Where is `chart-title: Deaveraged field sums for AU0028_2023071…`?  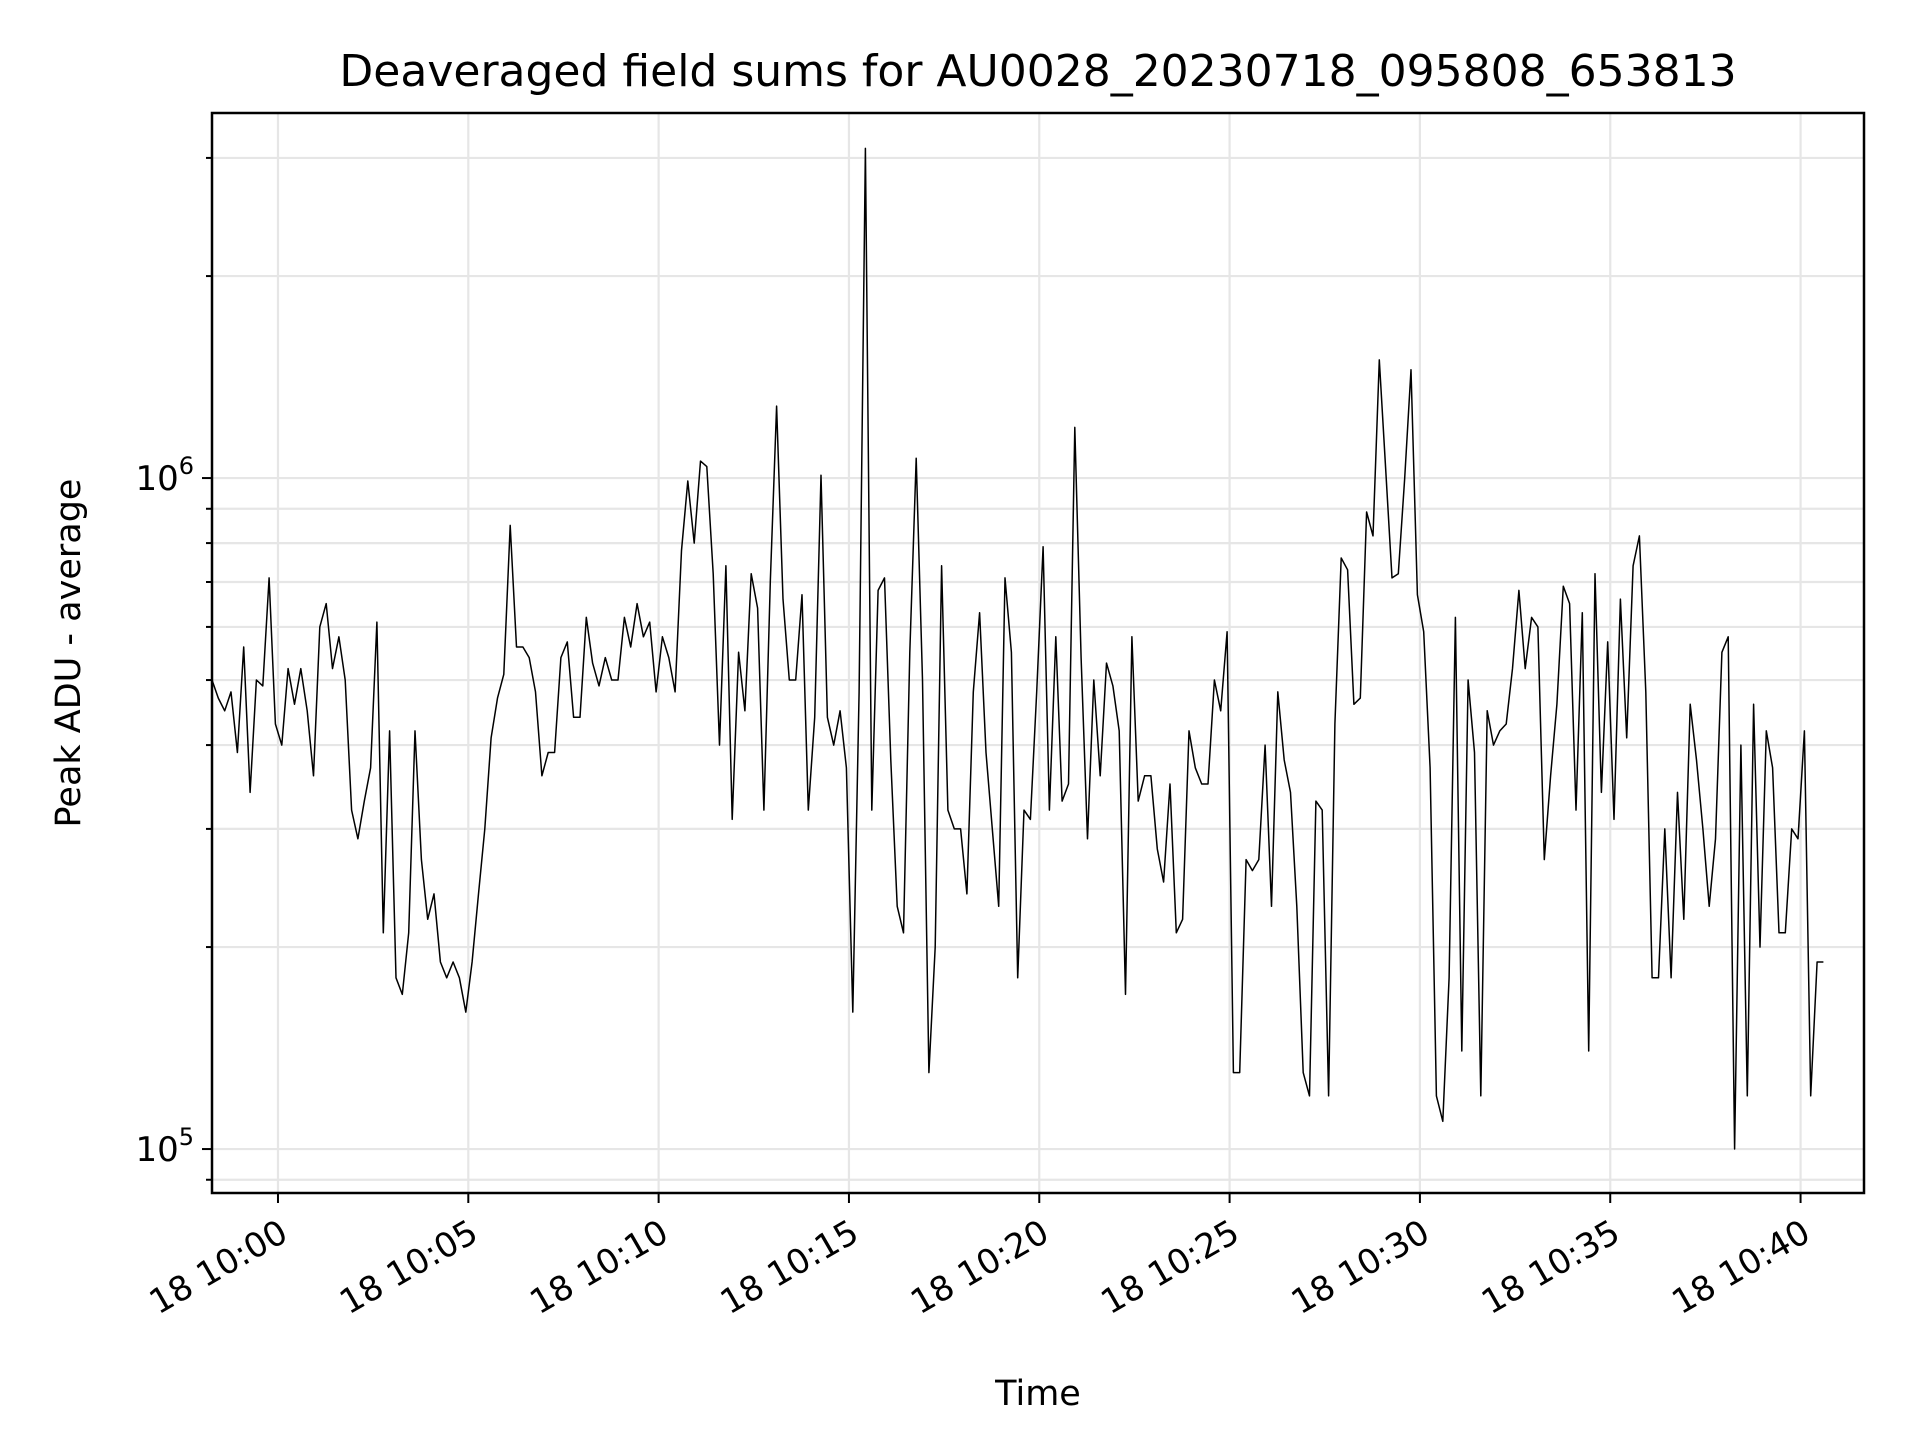
chart-title: Deaveraged field sums for AU0028_2023071… is located at coordinates (1037, 71).